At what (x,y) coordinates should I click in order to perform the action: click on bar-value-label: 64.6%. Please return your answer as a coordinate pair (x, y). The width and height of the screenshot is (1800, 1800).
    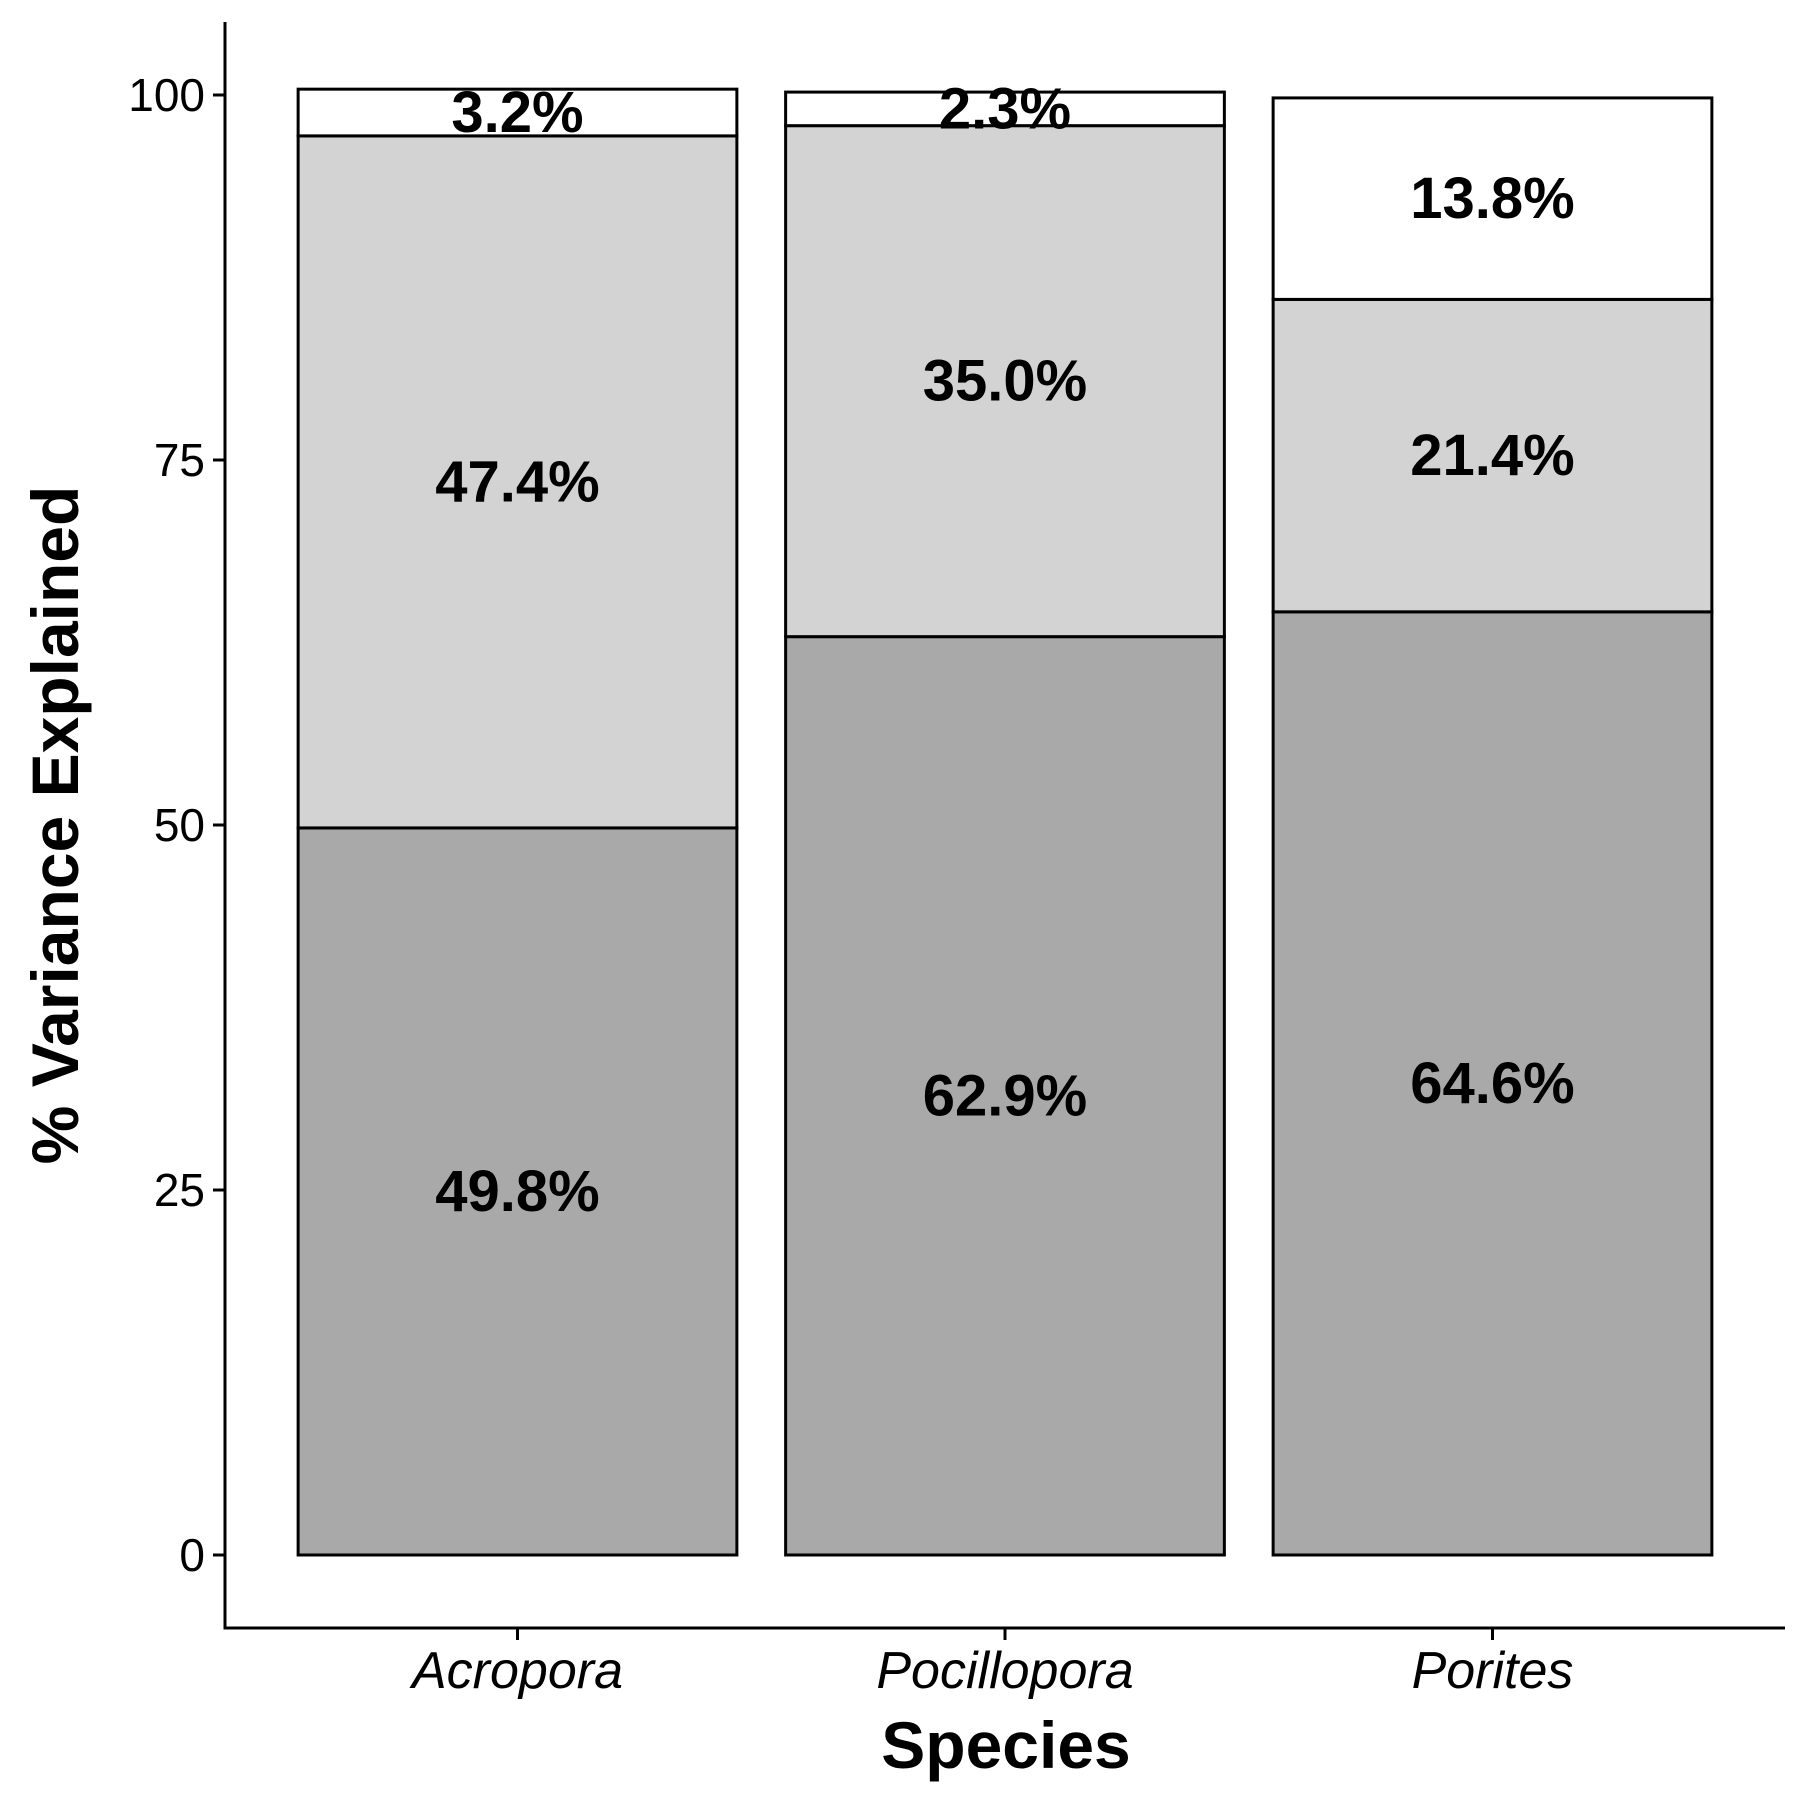
    Looking at the image, I should click on (1492, 1083).